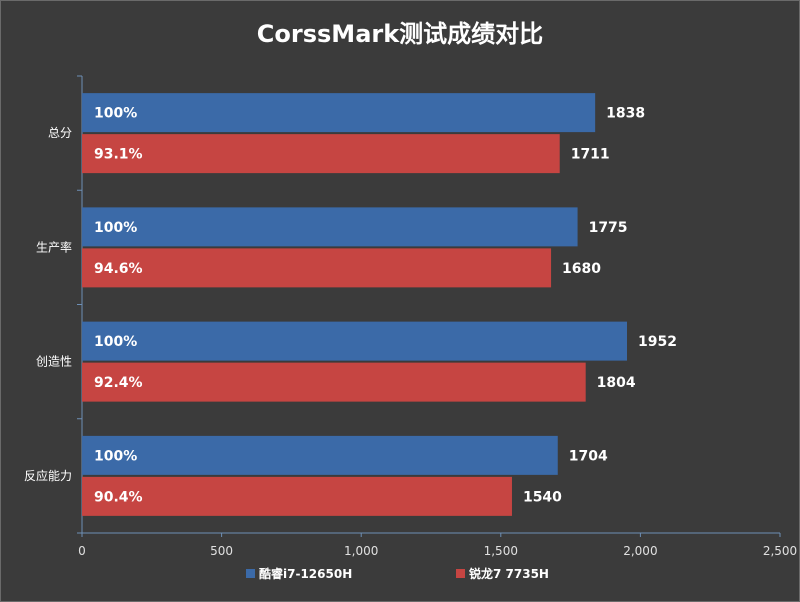 The width and height of the screenshot is (800, 602). What do you see at coordinates (608, 228) in the screenshot?
I see `value-label: 1775` at bounding box center [608, 228].